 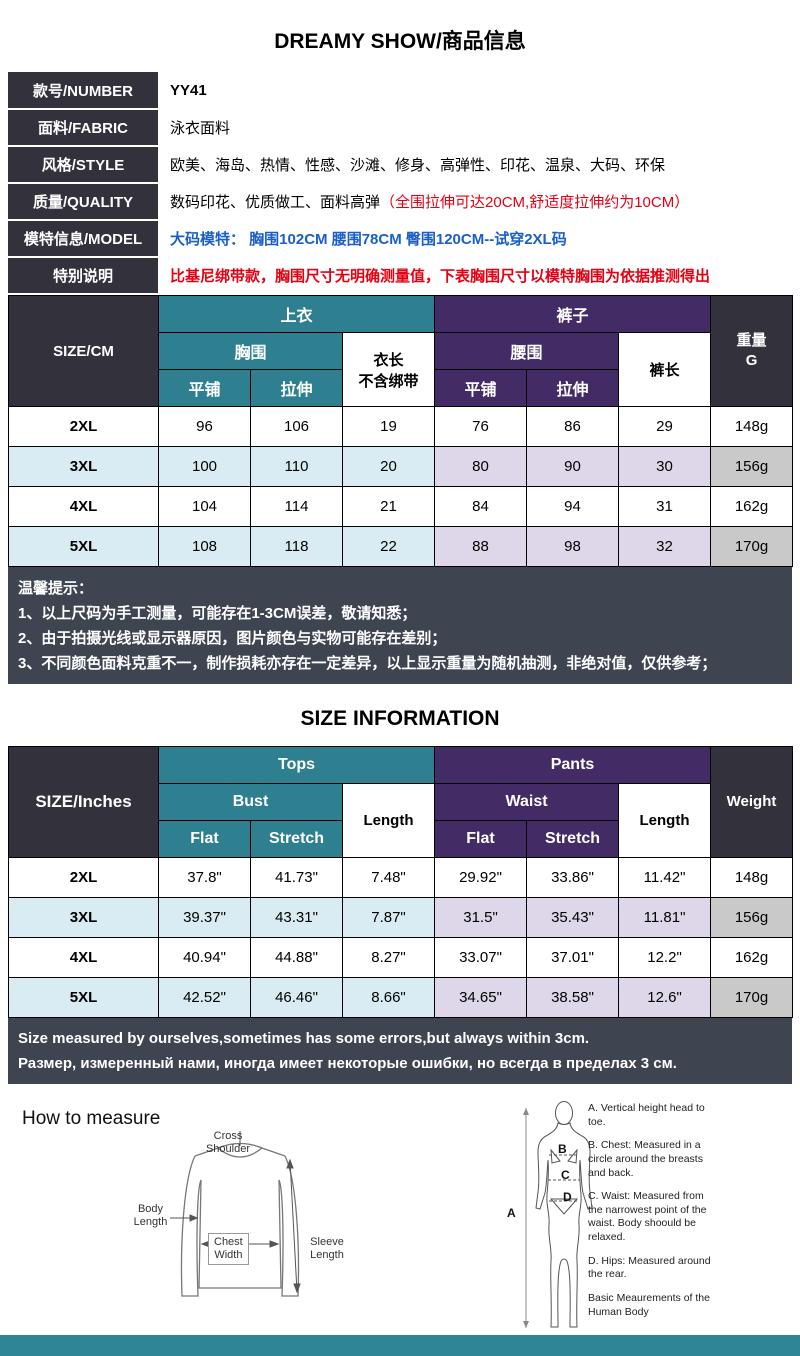 What do you see at coordinates (296, 426) in the screenshot?
I see `bust-stretch-value: 106` at bounding box center [296, 426].